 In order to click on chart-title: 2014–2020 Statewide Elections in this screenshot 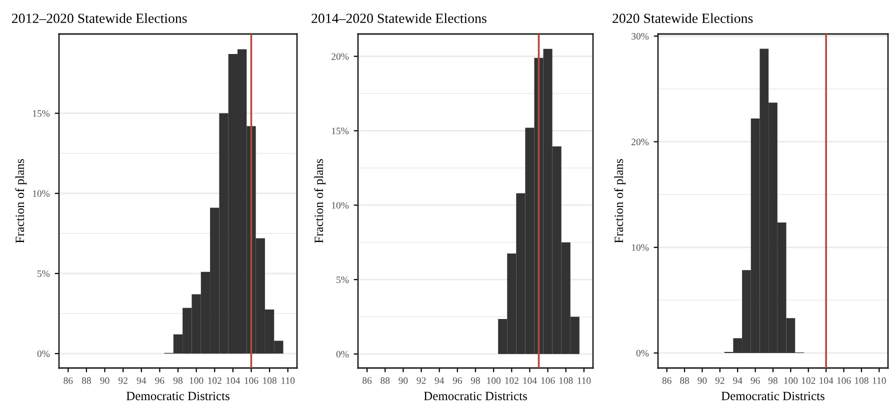, I will do `click(399, 18)`.